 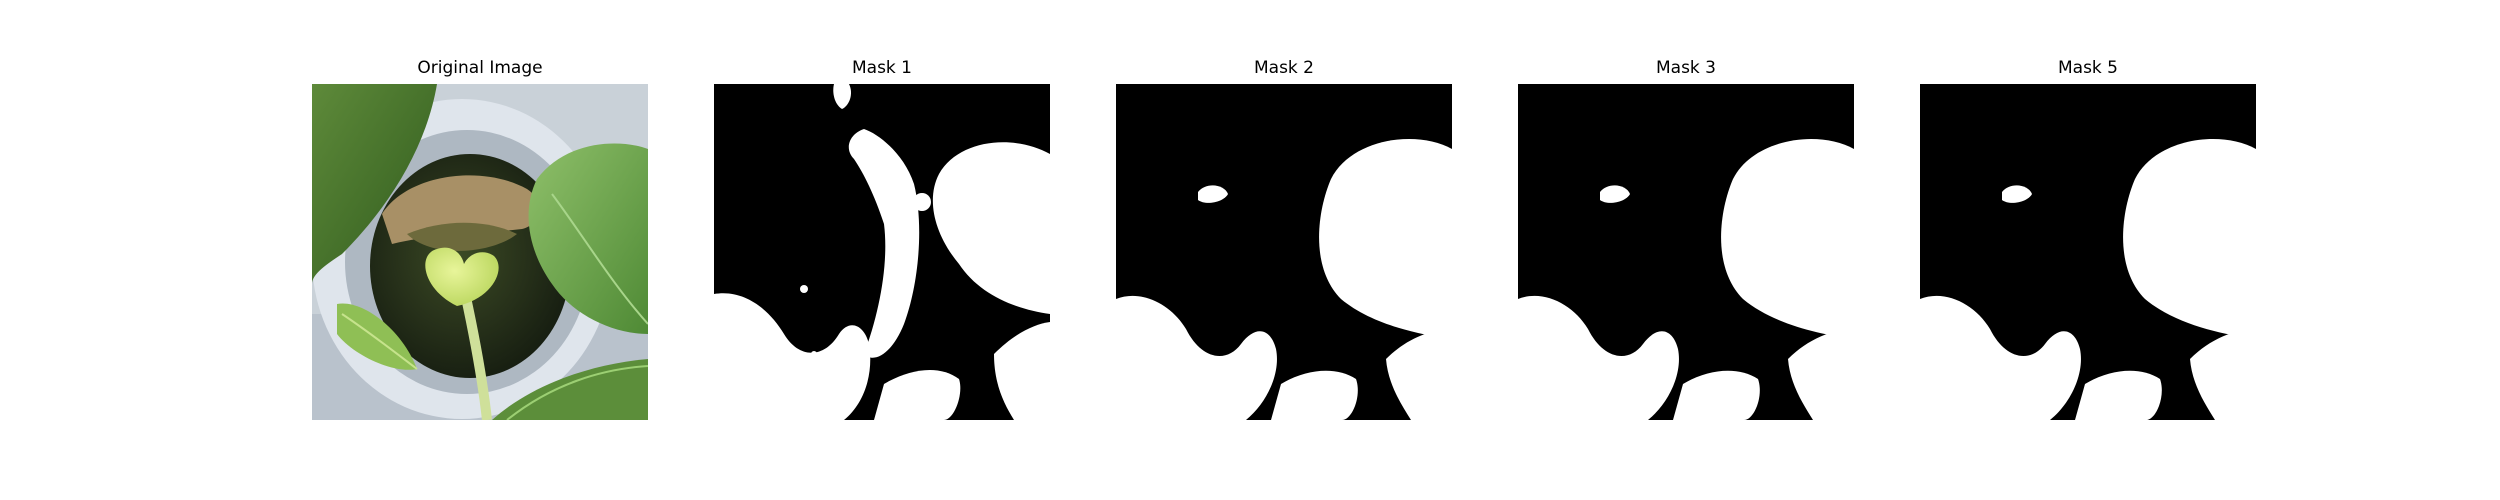 I want to click on mask5-image, so click(x=2088, y=252).